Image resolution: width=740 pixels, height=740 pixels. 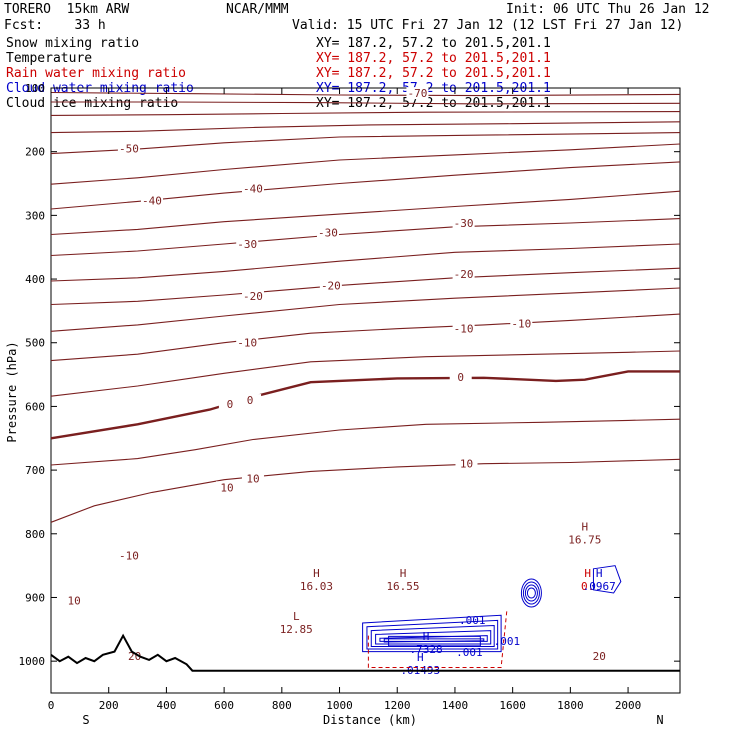 What do you see at coordinates (512, 705) in the screenshot?
I see `x-tick-label: 1600` at bounding box center [512, 705].